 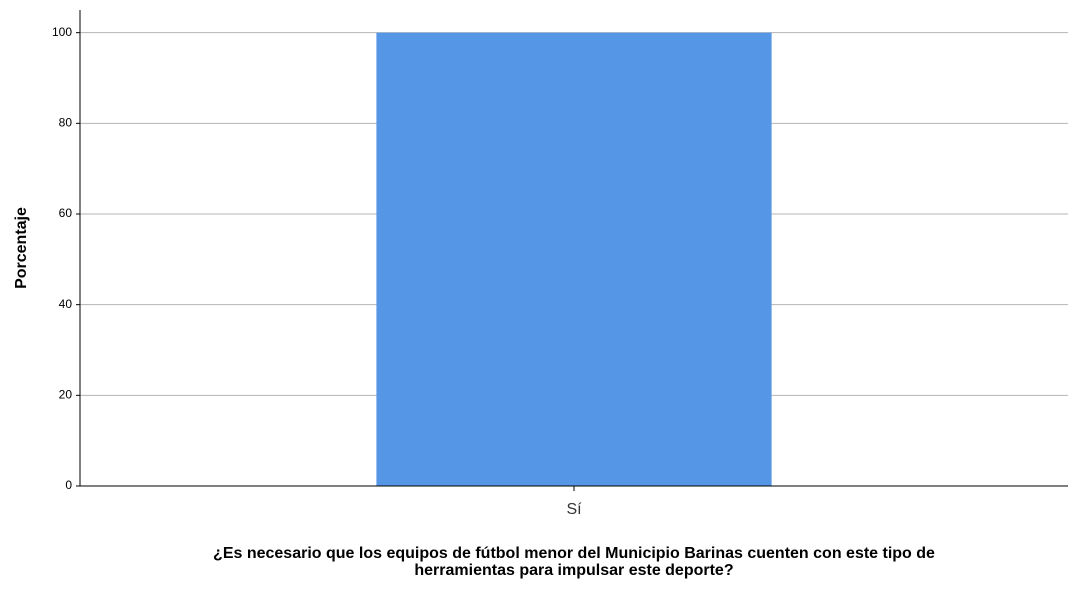 What do you see at coordinates (62, 32) in the screenshot?
I see `y-tick-label: 100` at bounding box center [62, 32].